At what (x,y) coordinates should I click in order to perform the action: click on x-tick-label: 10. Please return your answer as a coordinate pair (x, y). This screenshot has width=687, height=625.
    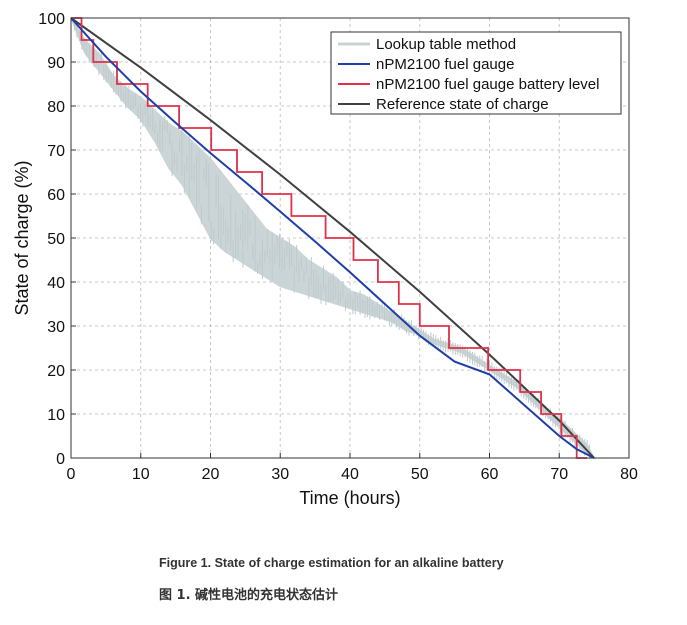
    Looking at the image, I should click on (141, 474).